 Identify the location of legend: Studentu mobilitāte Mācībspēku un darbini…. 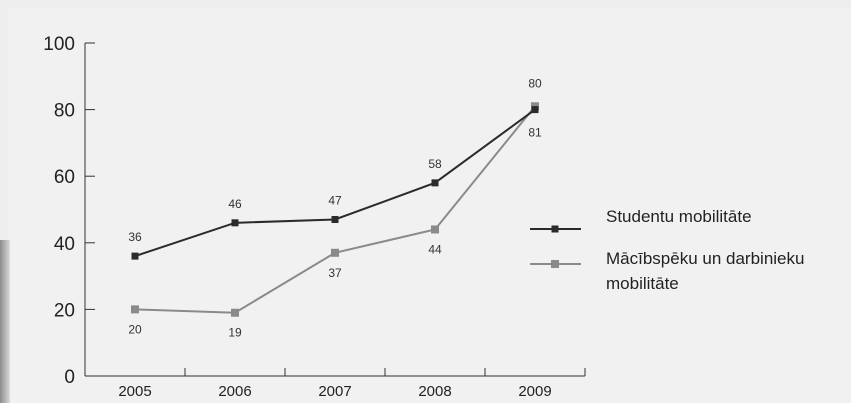
(667, 250).